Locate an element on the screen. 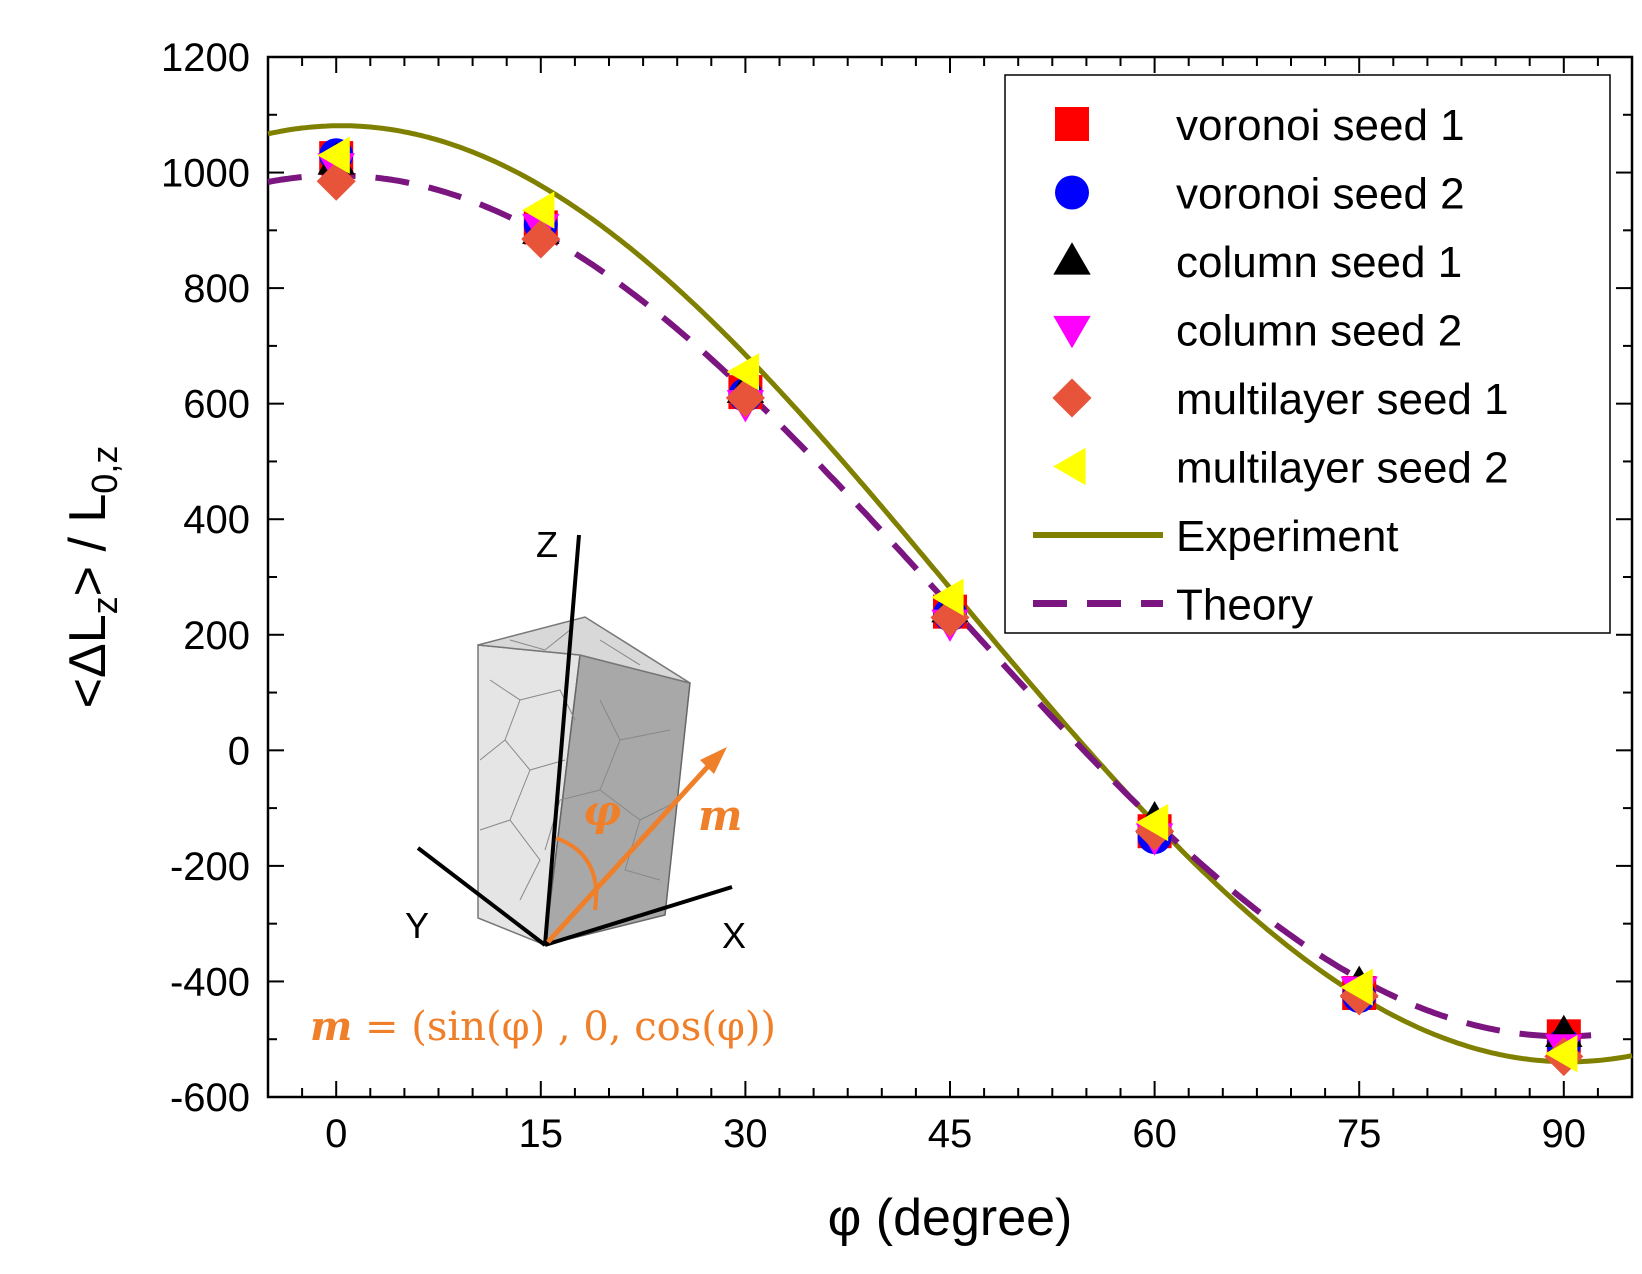  y-tick-label: 200 is located at coordinates (216, 636).